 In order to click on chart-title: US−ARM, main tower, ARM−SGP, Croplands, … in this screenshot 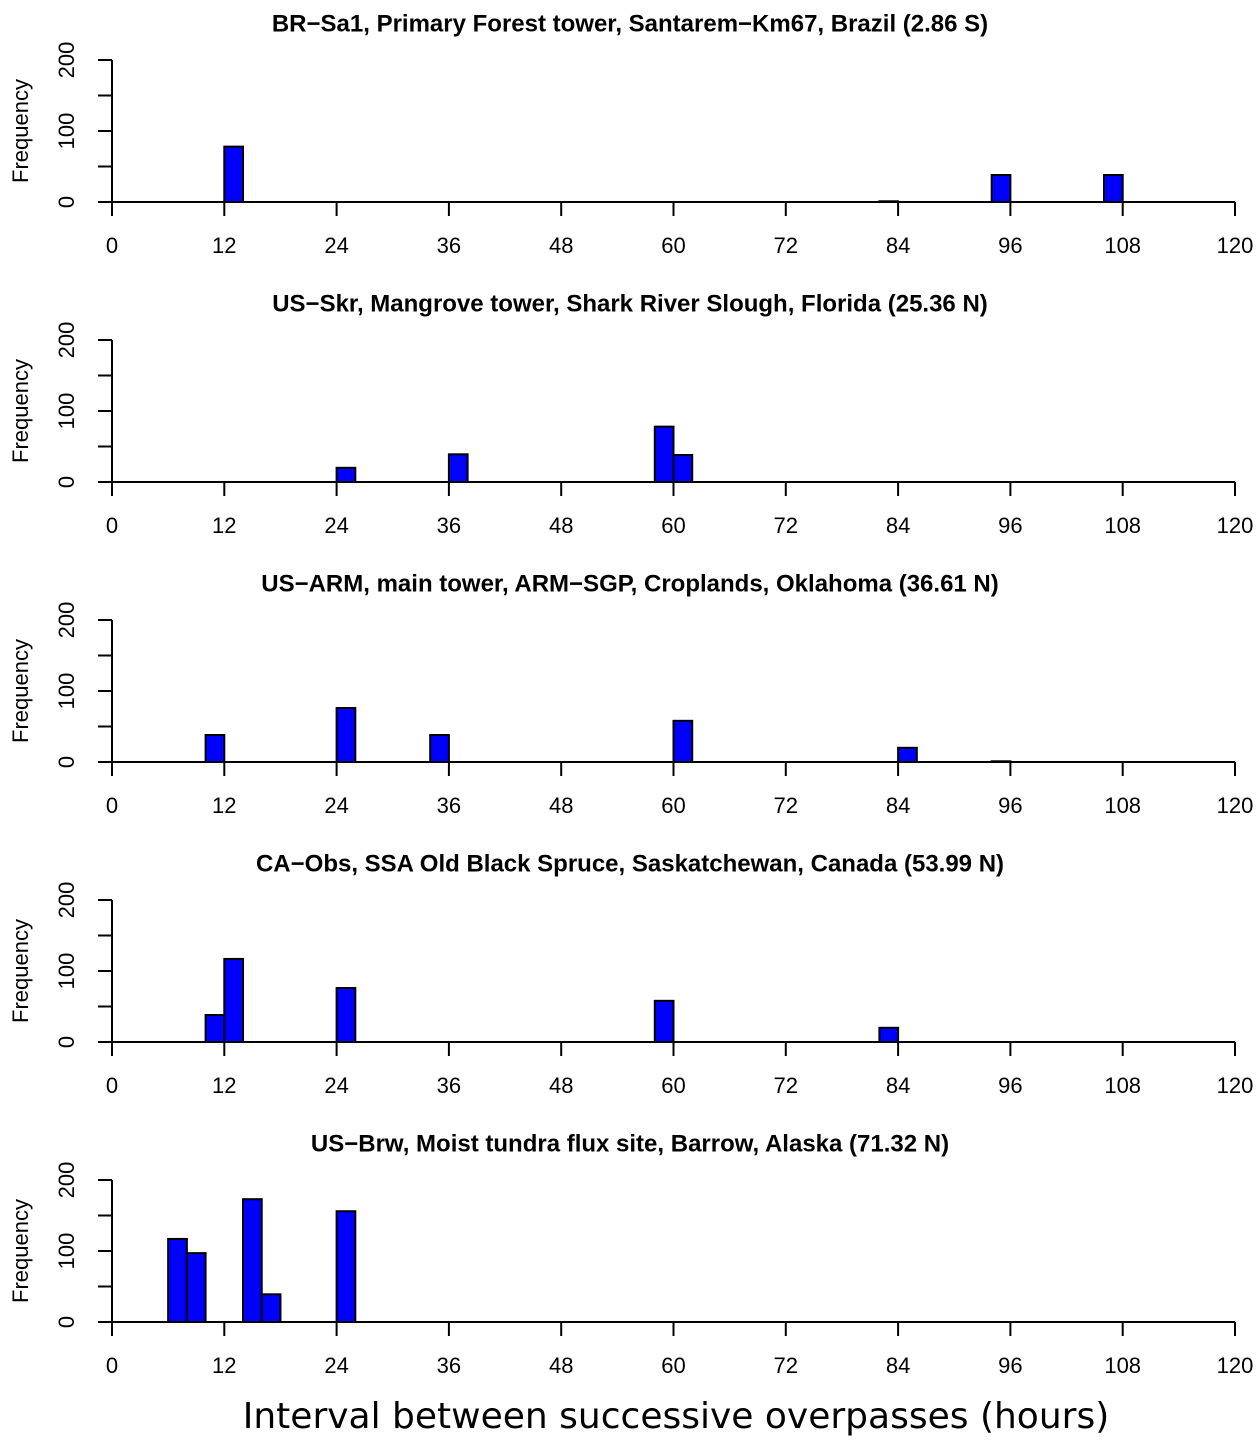, I will do `click(630, 583)`.